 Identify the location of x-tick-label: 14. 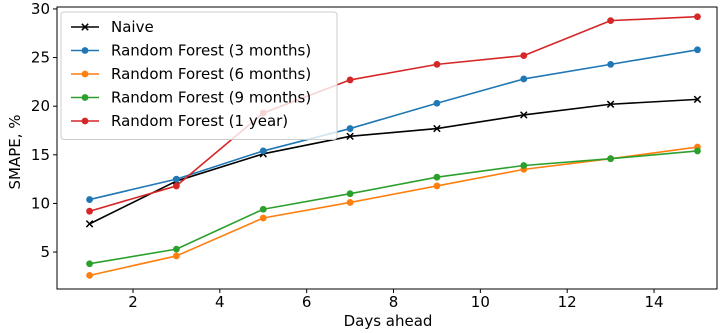
(653, 302).